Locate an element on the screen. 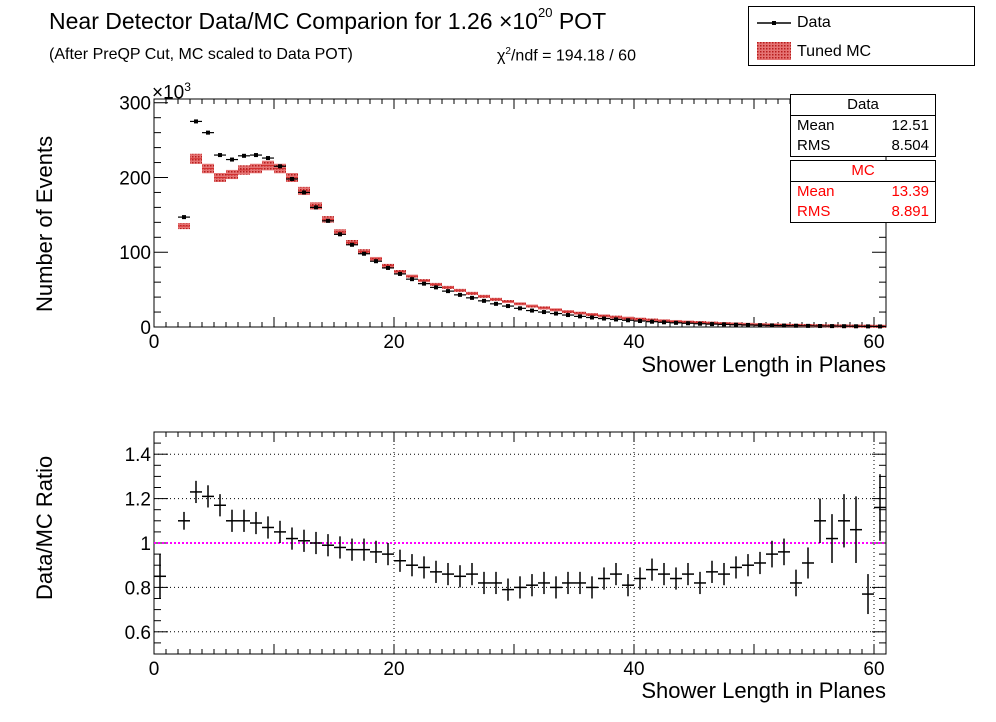 The height and width of the screenshot is (722, 996). stats-mc-mean-label: Mean is located at coordinates (816, 191).